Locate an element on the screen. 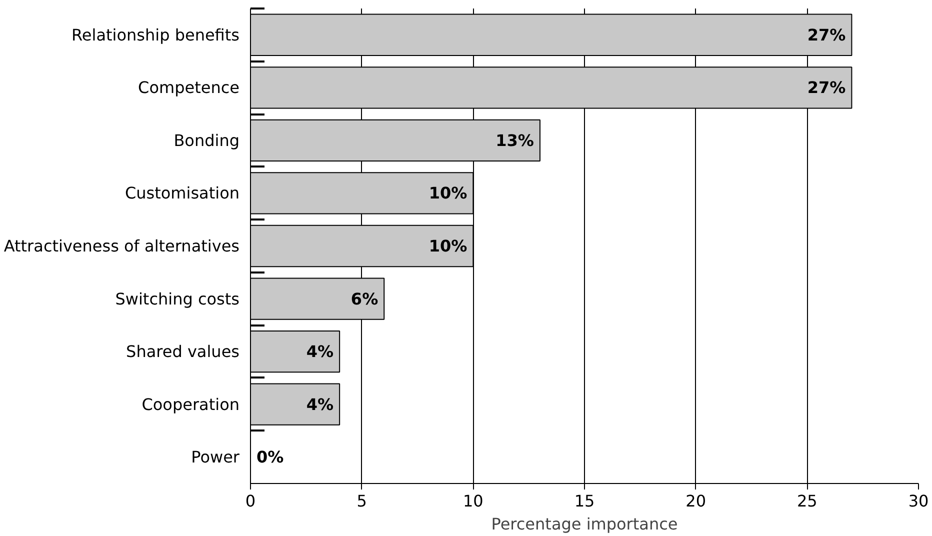 This screenshot has height=536, width=932. x-tick-label: 0 is located at coordinates (250, 501).